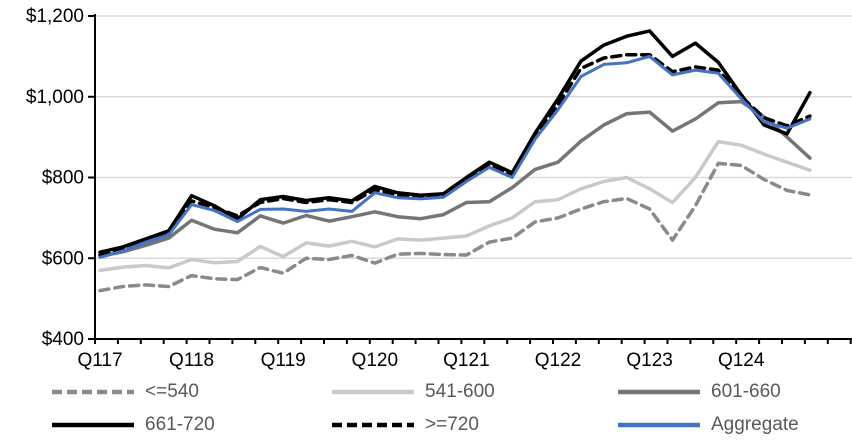 Image resolution: width=852 pixels, height=441 pixels. I want to click on svg-text: Q118, so click(191, 360).